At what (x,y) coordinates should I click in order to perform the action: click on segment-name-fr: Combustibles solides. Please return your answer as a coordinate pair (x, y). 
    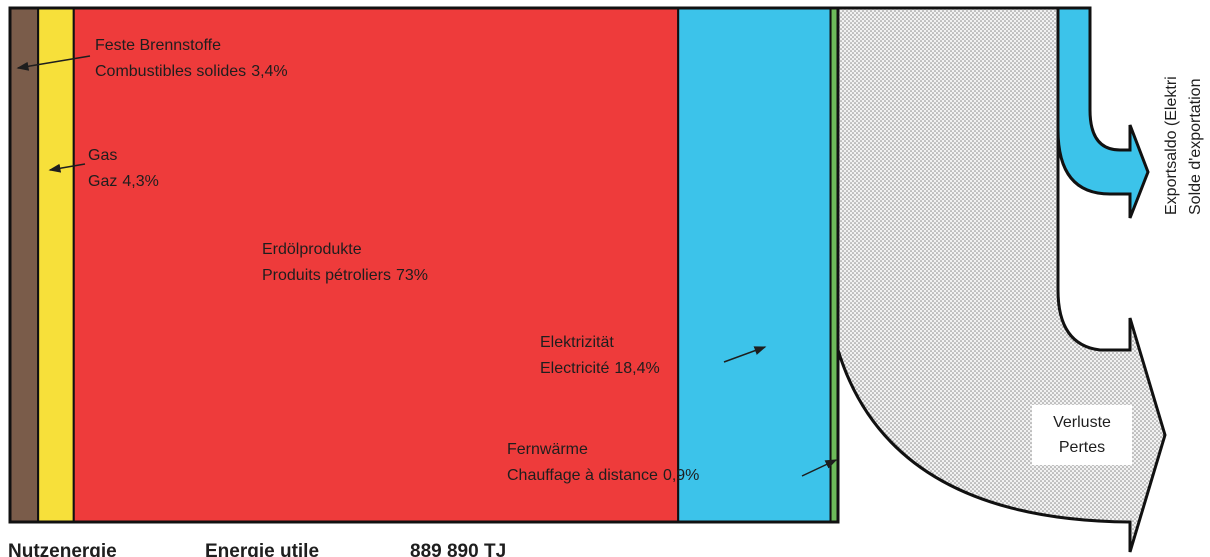
    Looking at the image, I should click on (170, 71).